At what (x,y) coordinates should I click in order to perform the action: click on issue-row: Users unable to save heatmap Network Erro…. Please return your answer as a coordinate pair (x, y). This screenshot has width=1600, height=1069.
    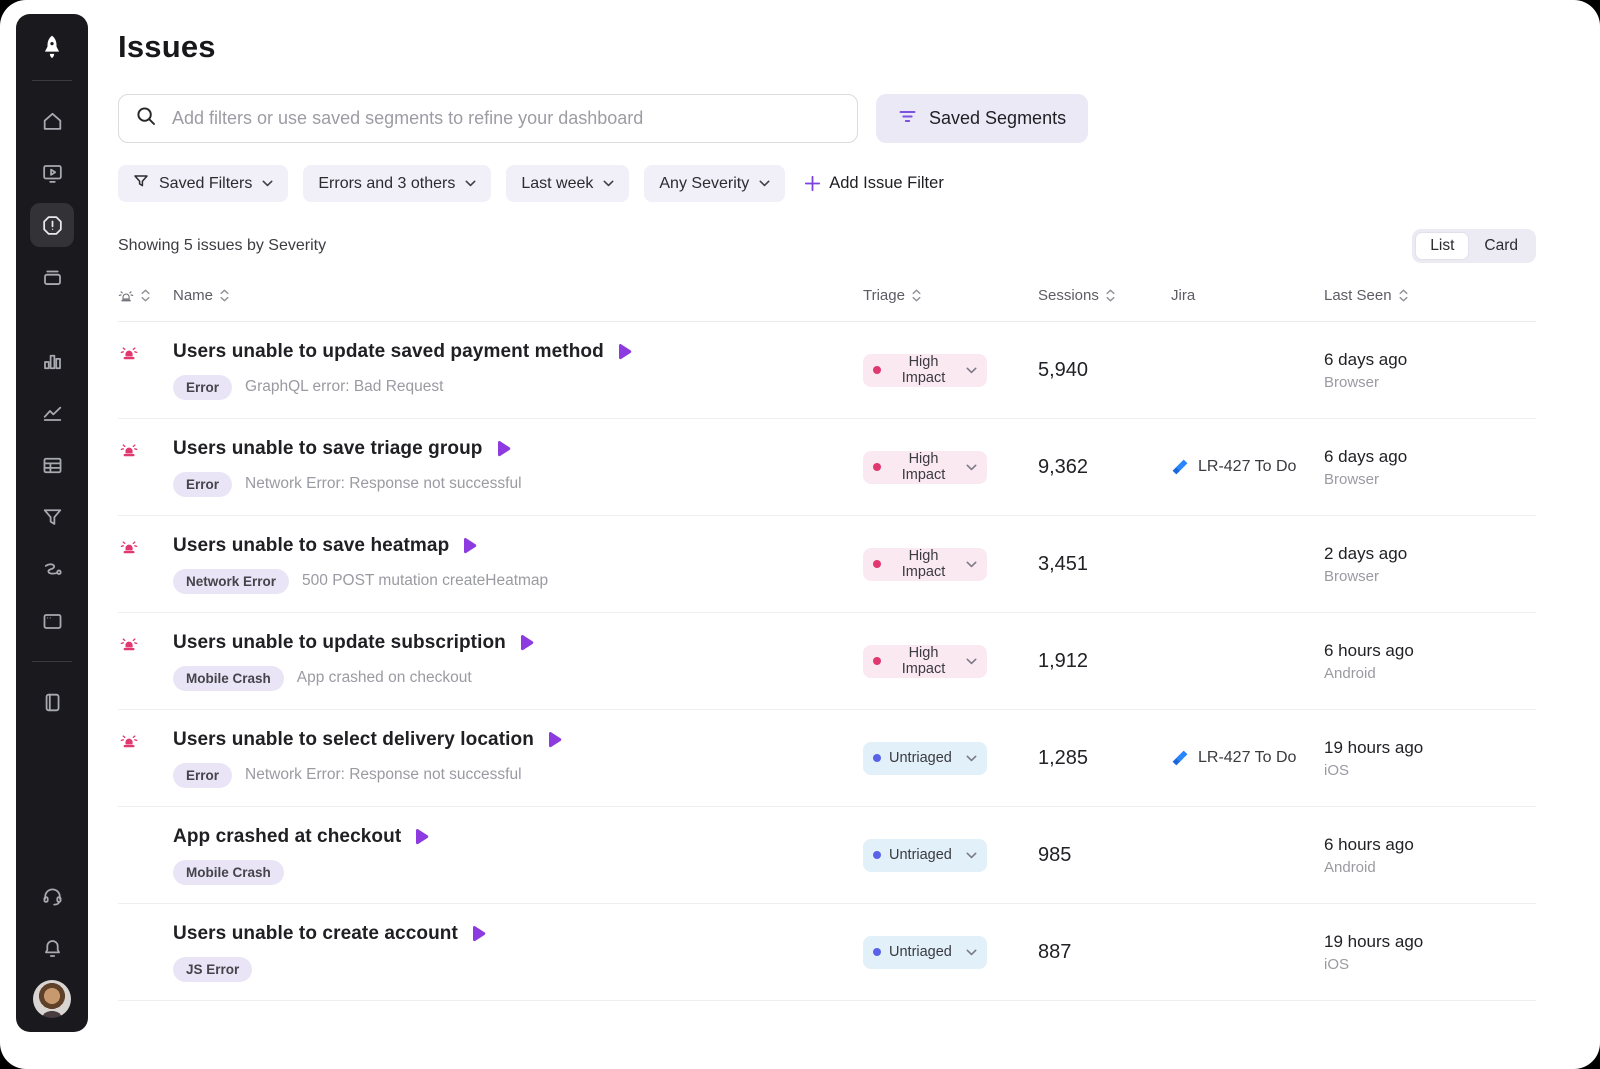
    Looking at the image, I should click on (827, 564).